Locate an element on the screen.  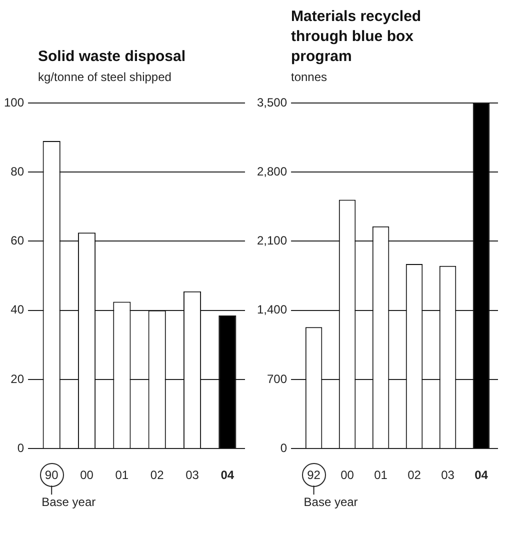
chart-title: Materials recycled through blue box program is located at coordinates (356, 37).